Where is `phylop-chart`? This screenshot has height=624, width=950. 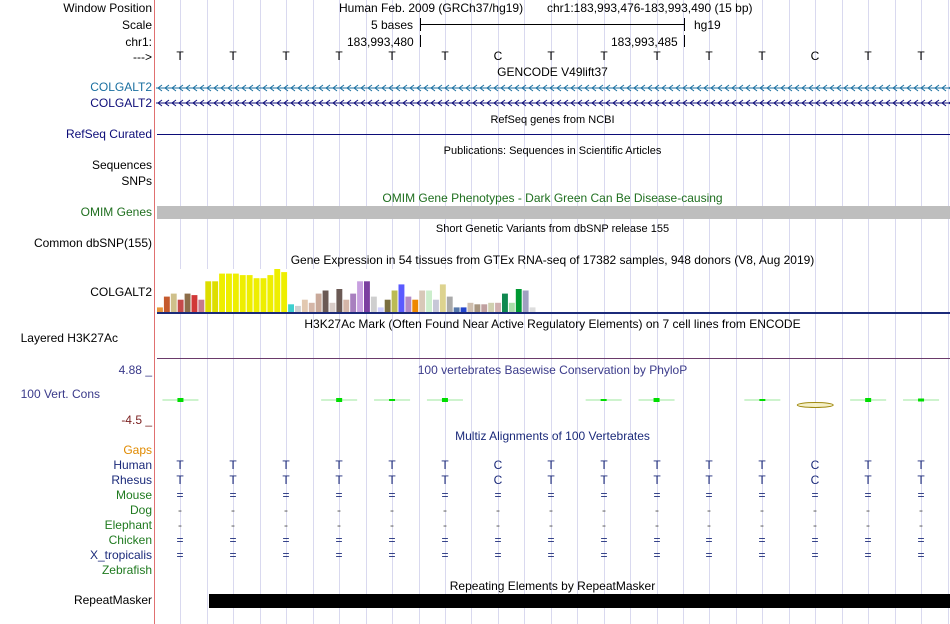
phylop-chart is located at coordinates (553, 400).